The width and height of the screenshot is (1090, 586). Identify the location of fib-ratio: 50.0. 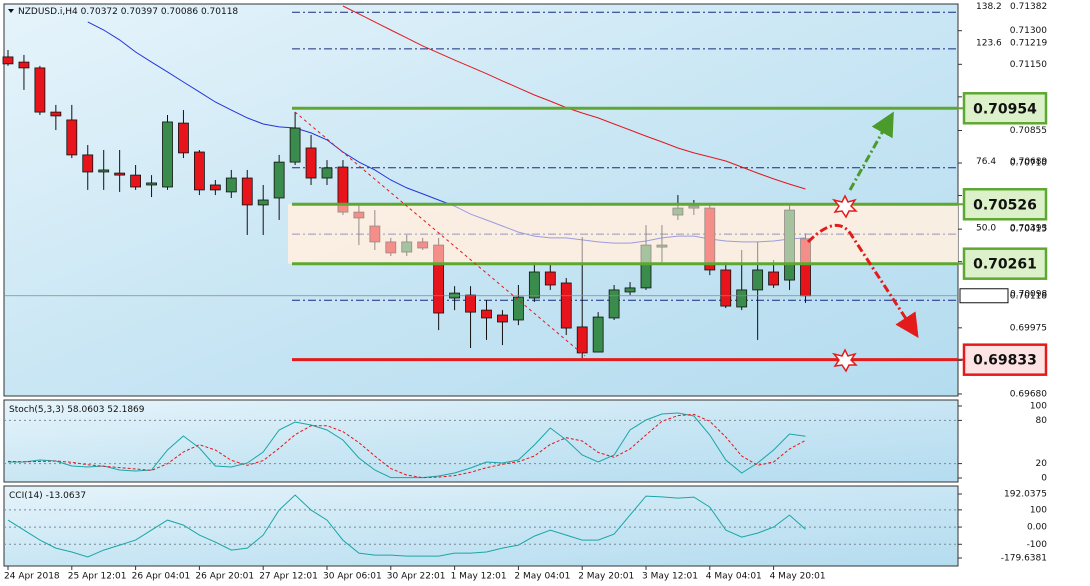
(986, 229).